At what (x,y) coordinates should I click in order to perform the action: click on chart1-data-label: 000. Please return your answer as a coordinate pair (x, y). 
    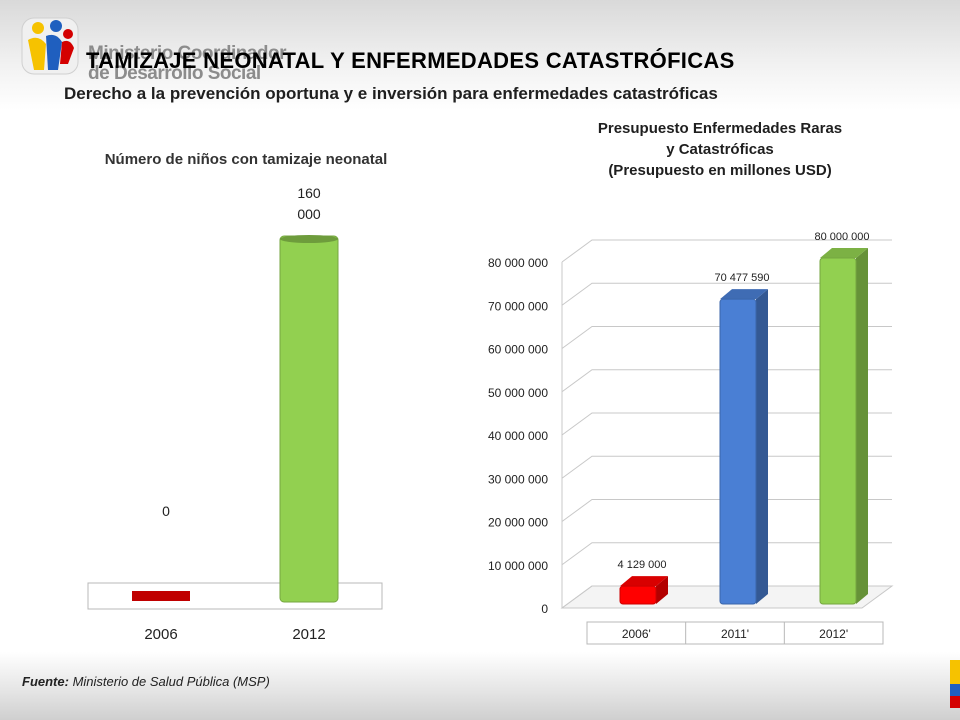
    Looking at the image, I should click on (309, 214).